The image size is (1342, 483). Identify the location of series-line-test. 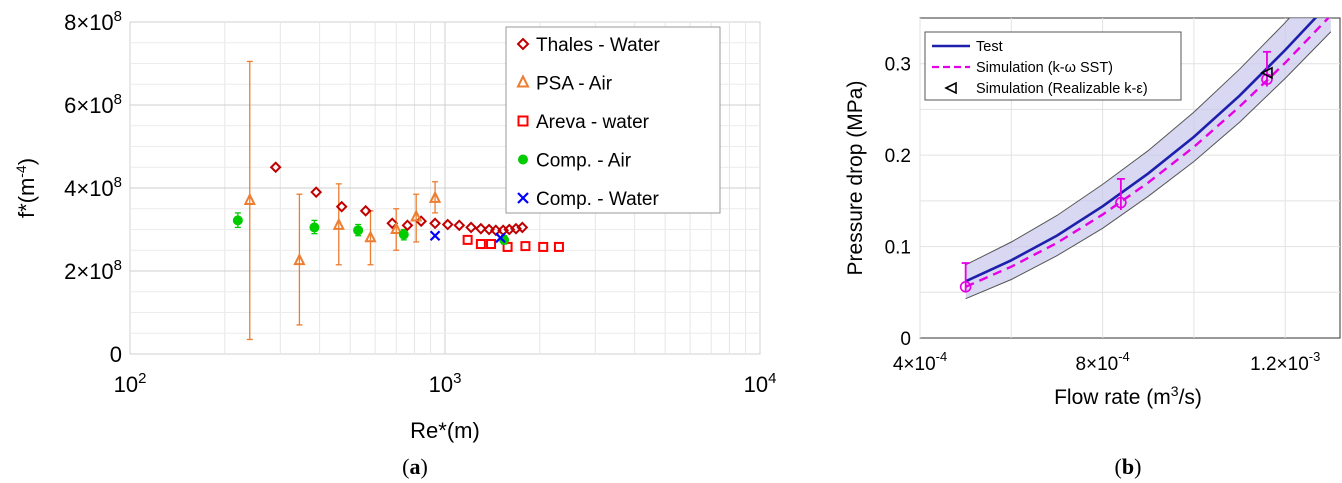
(1141, 150).